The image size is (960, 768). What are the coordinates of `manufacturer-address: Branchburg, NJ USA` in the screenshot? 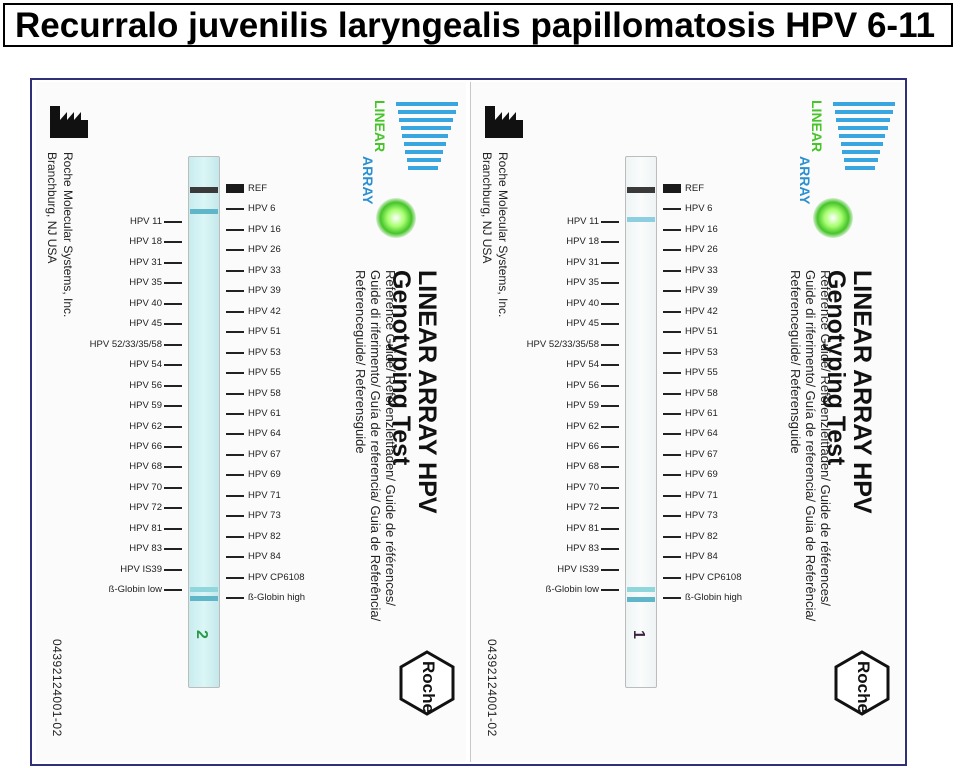 It's located at (487, 208).